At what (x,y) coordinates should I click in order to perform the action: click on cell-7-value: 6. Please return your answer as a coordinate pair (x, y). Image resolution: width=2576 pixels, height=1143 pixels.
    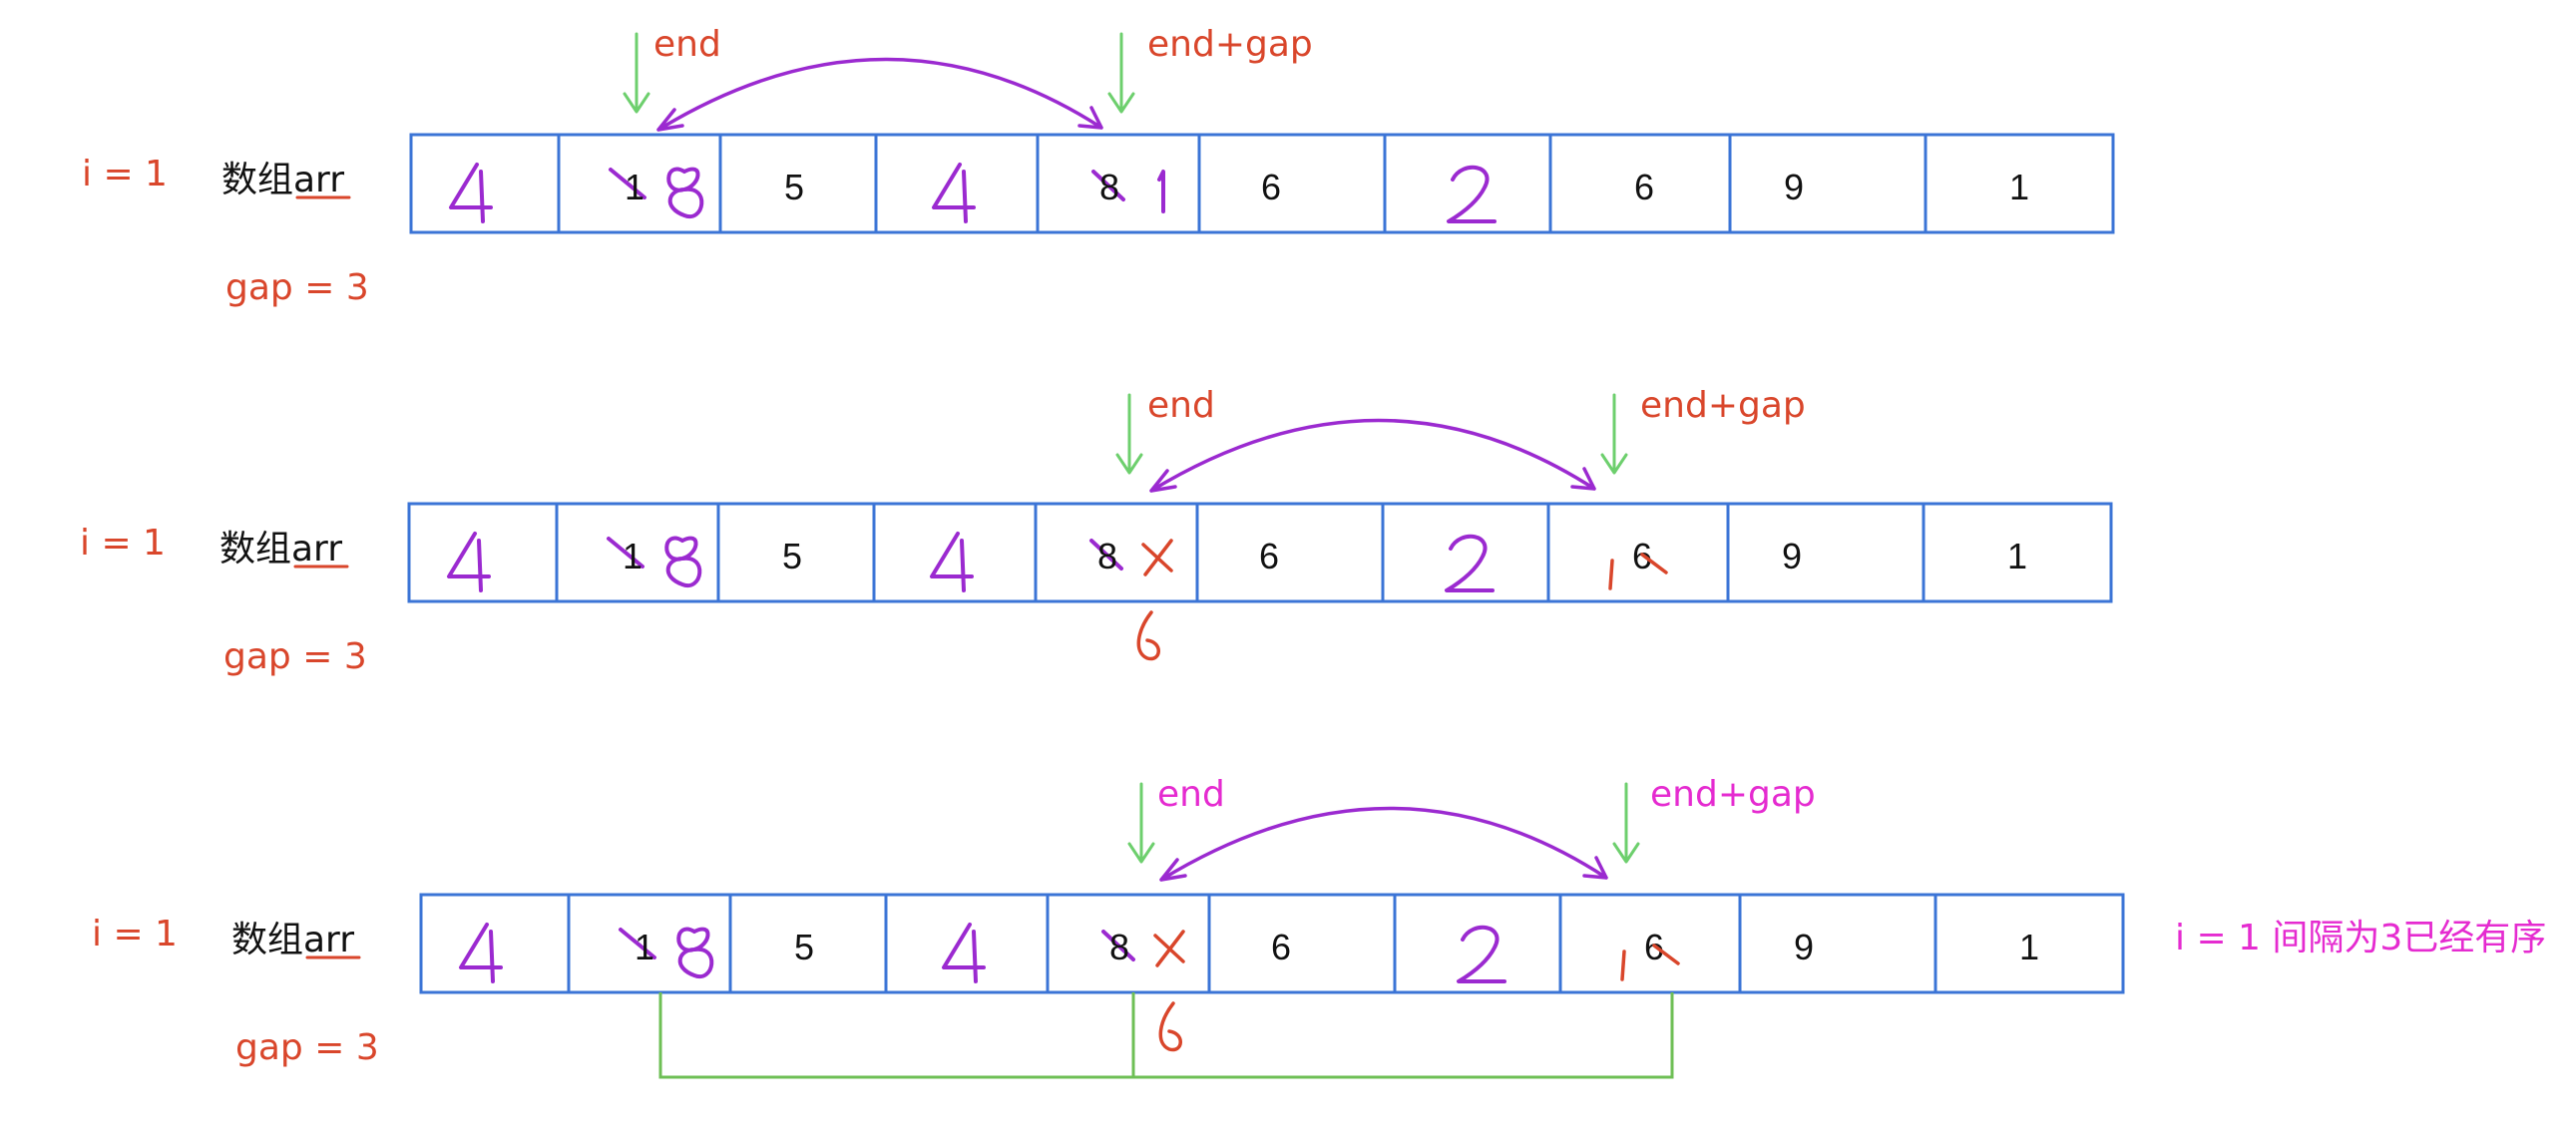
    Looking at the image, I should click on (1644, 187).